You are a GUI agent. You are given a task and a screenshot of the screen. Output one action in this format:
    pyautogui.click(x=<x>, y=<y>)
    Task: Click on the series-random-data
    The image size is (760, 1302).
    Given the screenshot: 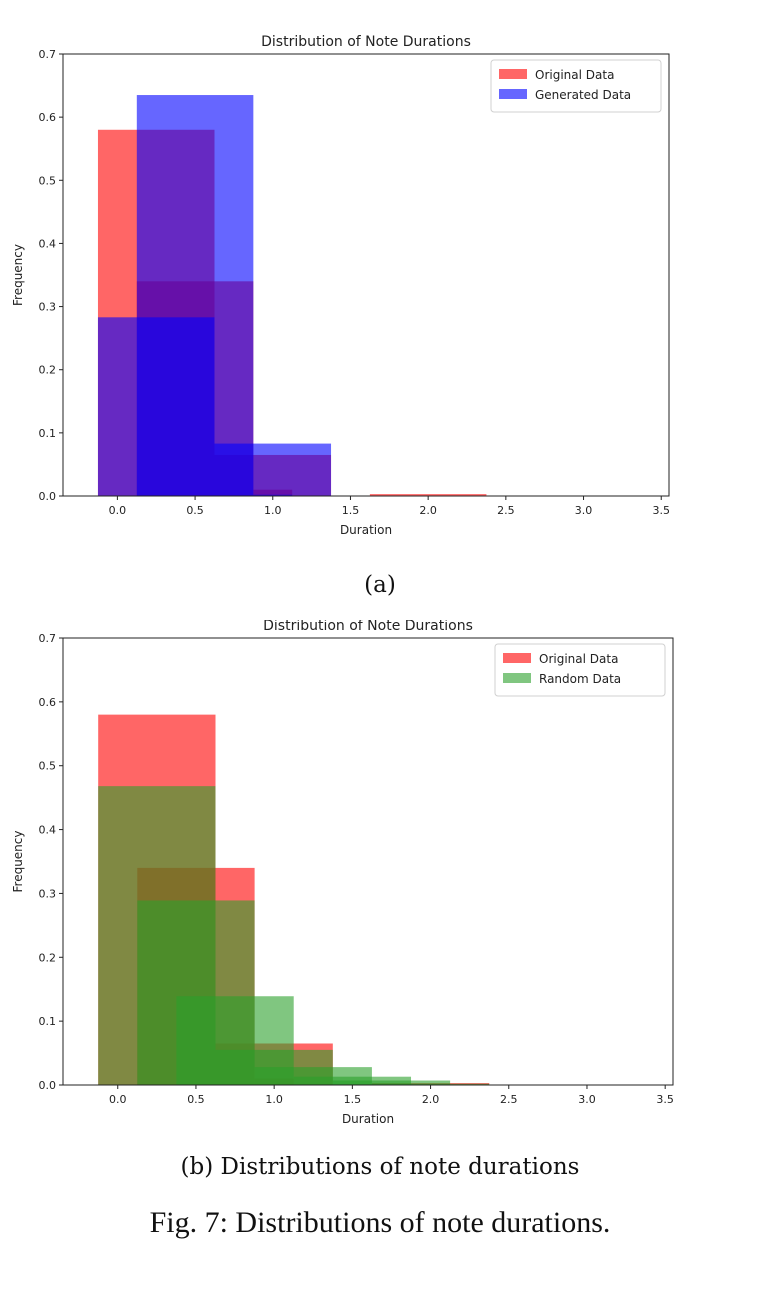 What is the action you would take?
    pyautogui.click(x=294, y=935)
    